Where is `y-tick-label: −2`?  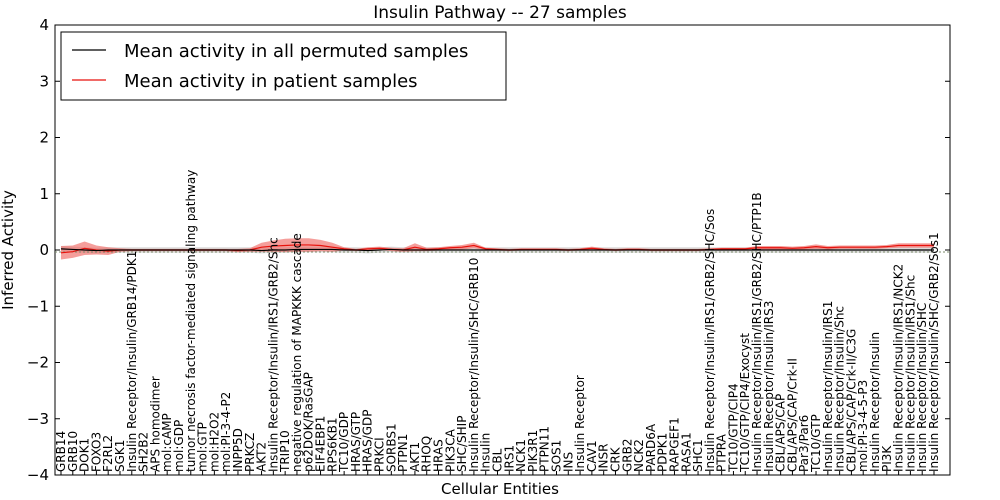
y-tick-label: −2 is located at coordinates (38, 363).